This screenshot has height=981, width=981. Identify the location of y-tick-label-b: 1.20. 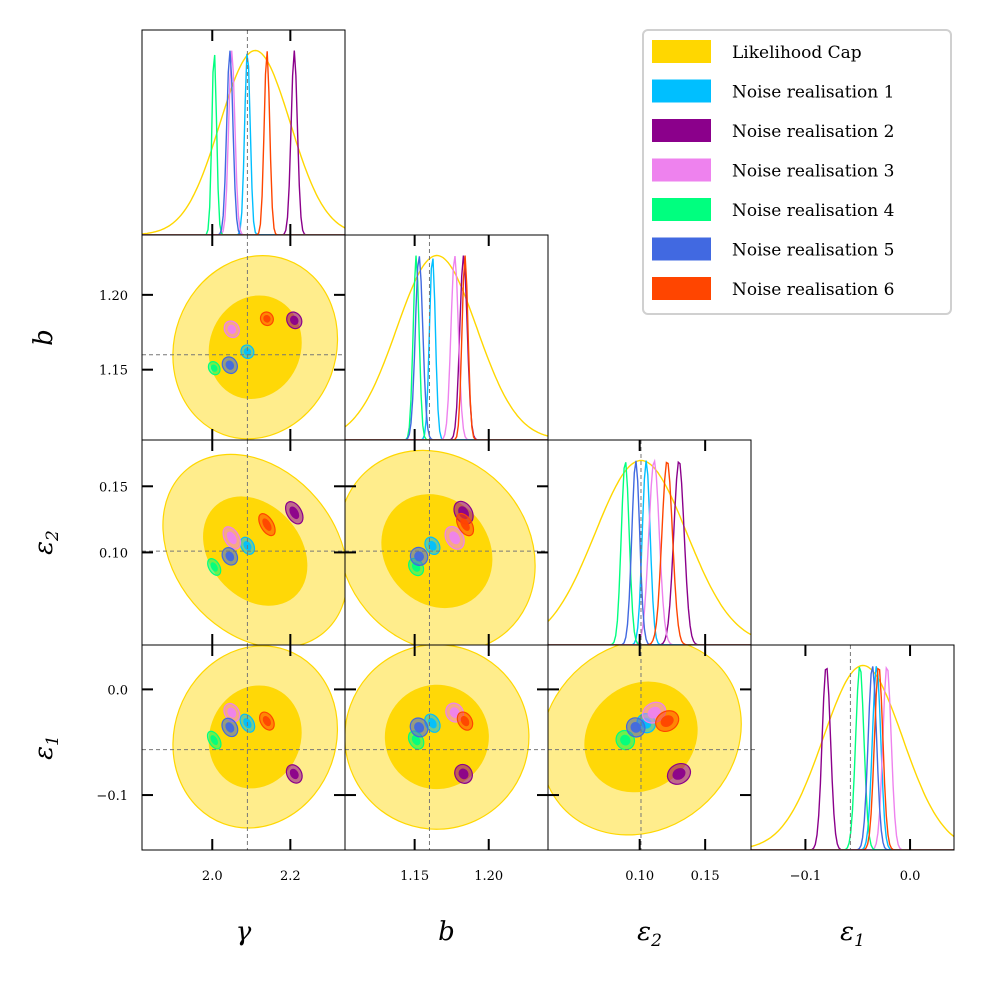
(113, 296).